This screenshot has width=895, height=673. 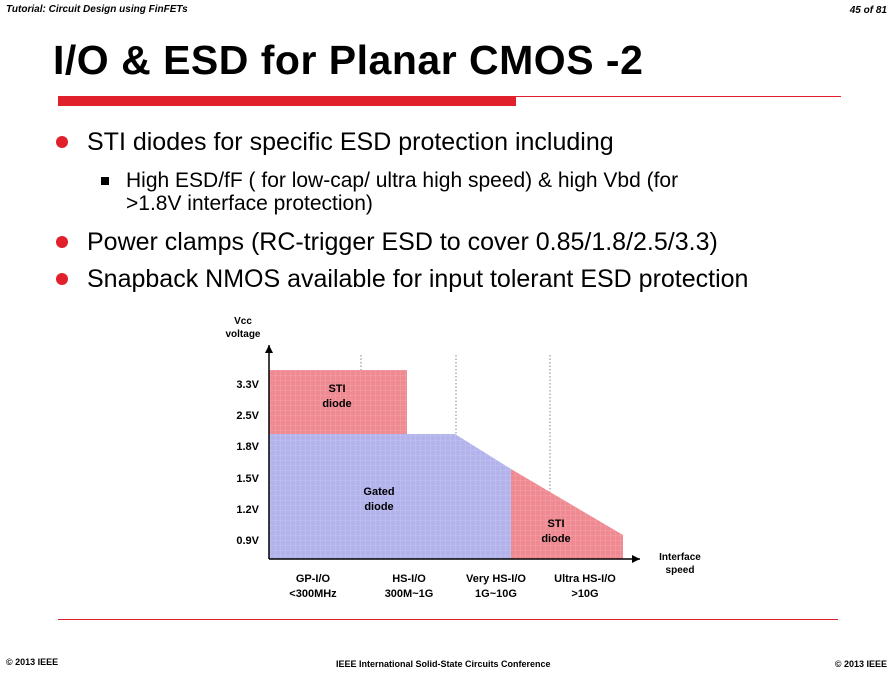 What do you see at coordinates (242, 334) in the screenshot?
I see `y-axis-label-line2: voltage` at bounding box center [242, 334].